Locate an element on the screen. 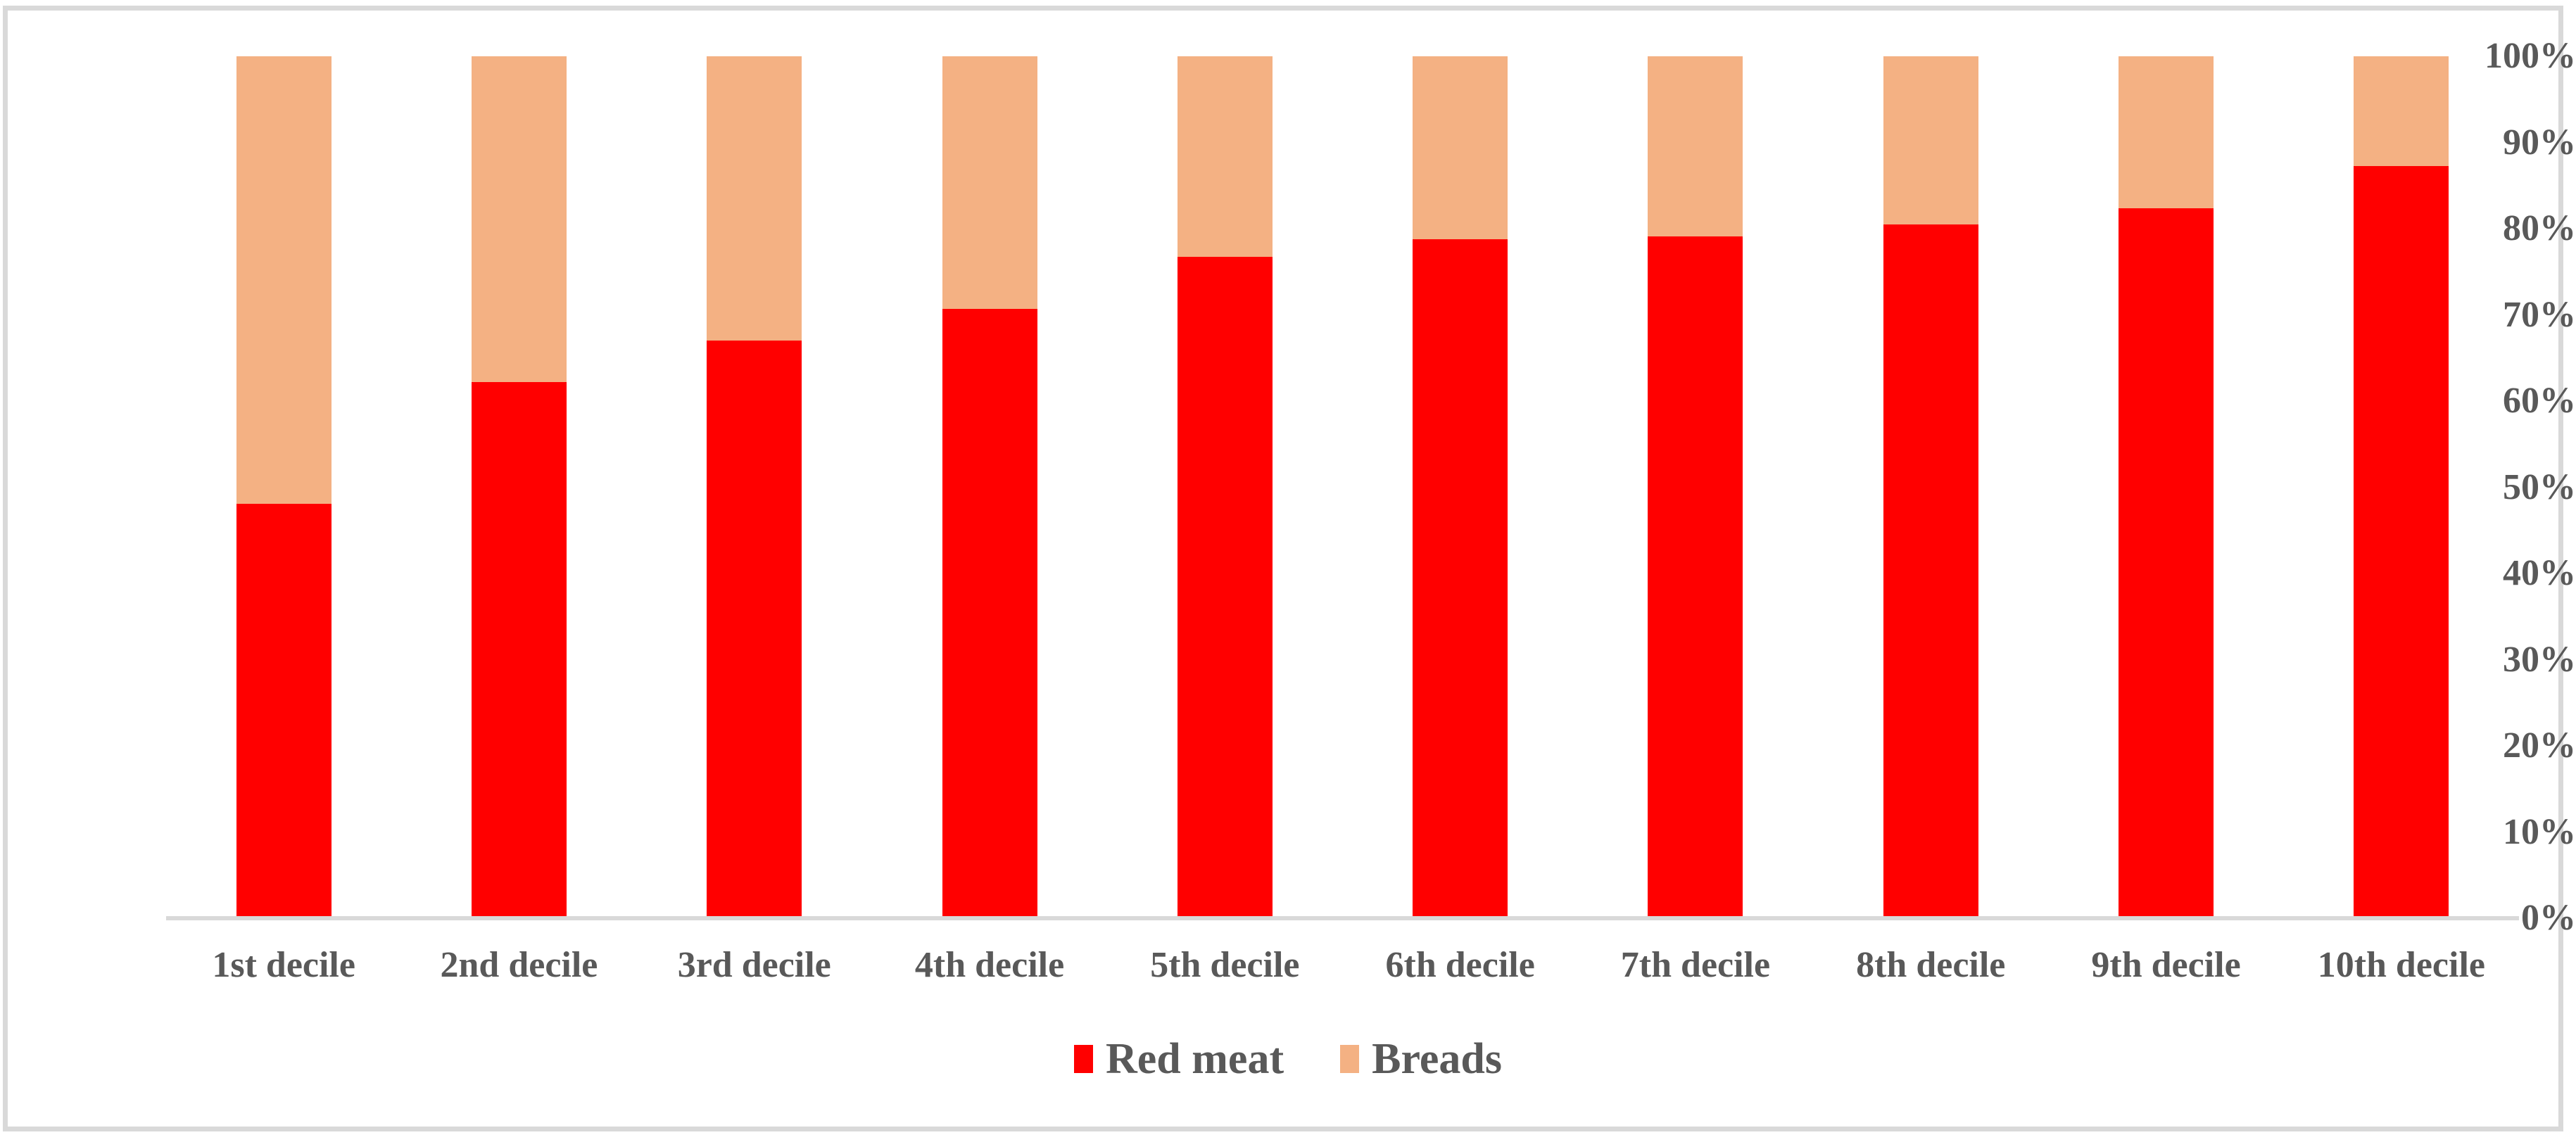  legend: Red meat Breads is located at coordinates (1288, 1059).